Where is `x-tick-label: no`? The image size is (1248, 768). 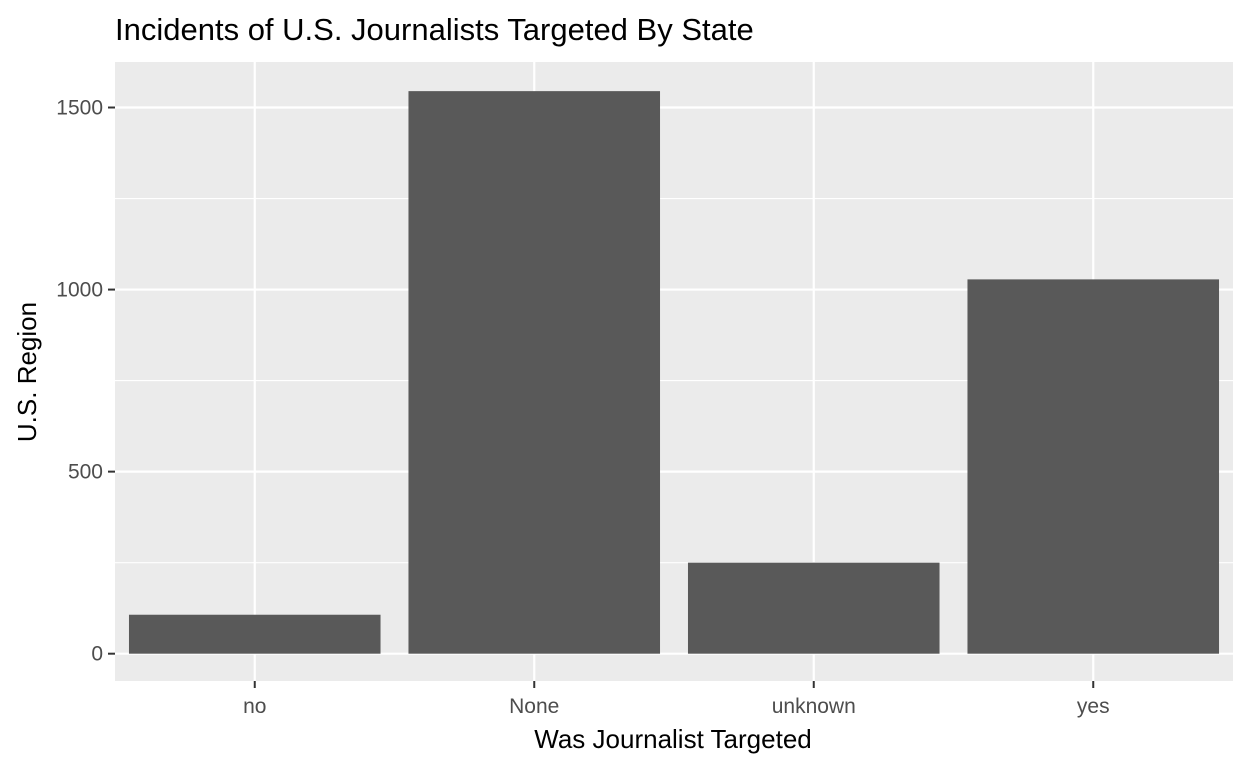 x-tick-label: no is located at coordinates (254, 706).